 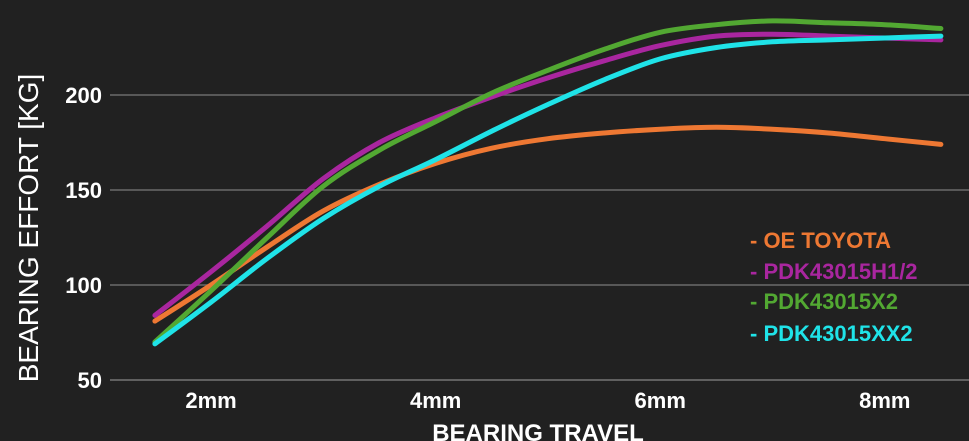 What do you see at coordinates (210, 400) in the screenshot?
I see `x-tick-label: 2mm` at bounding box center [210, 400].